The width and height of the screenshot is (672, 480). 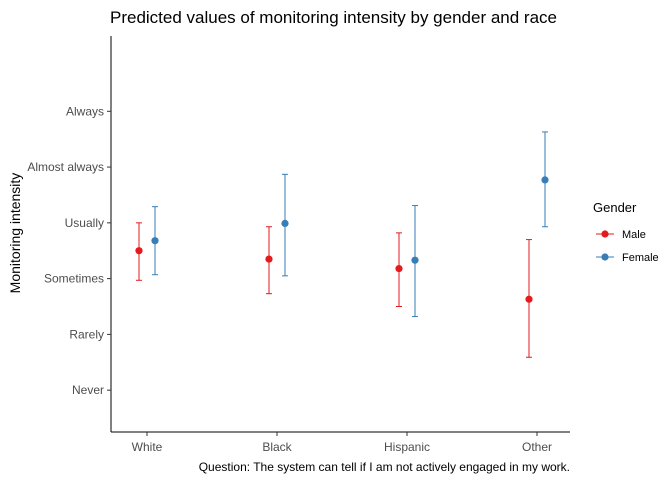 I want to click on y-tick-label: Usually, so click(x=84, y=223).